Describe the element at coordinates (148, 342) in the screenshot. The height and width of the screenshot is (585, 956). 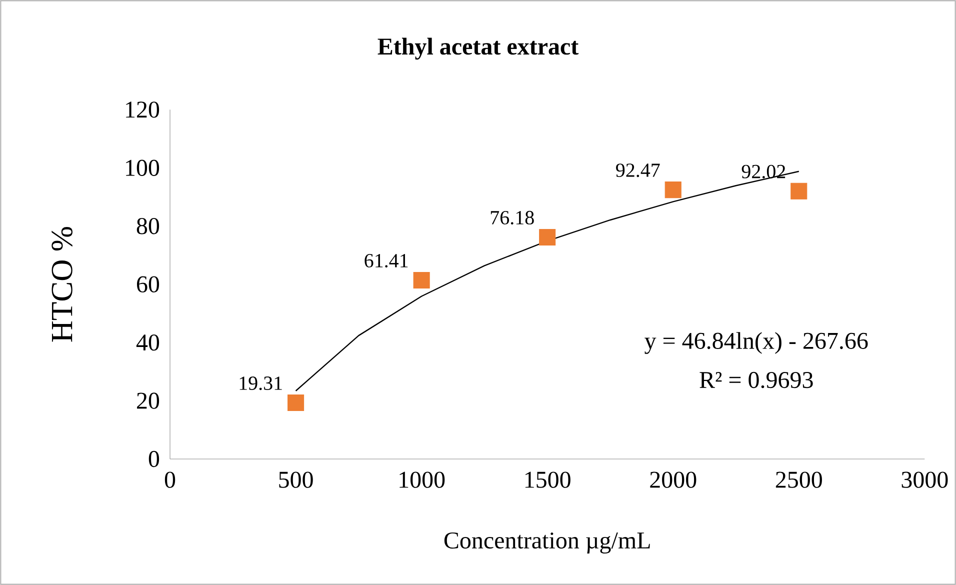
I see `y-tick-label: 40` at that location.